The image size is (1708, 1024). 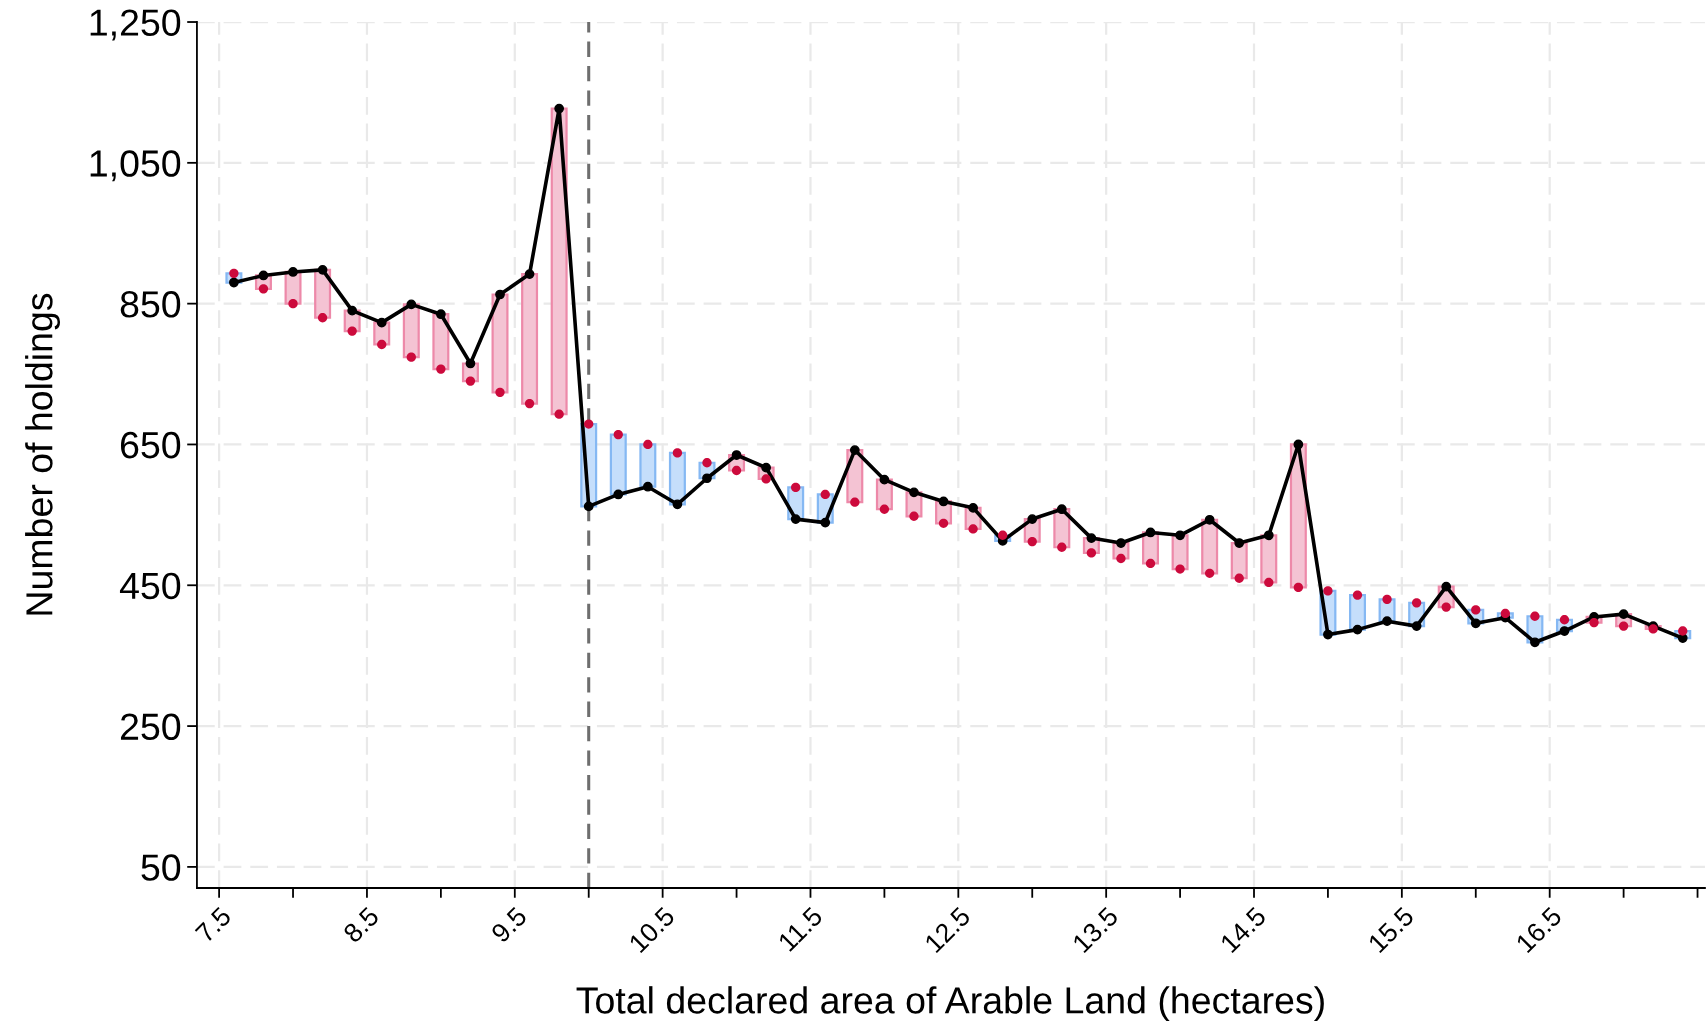 What do you see at coordinates (950, 1004) in the screenshot?
I see `x-axis-title: Total declared area of Arable Land (hectares)` at bounding box center [950, 1004].